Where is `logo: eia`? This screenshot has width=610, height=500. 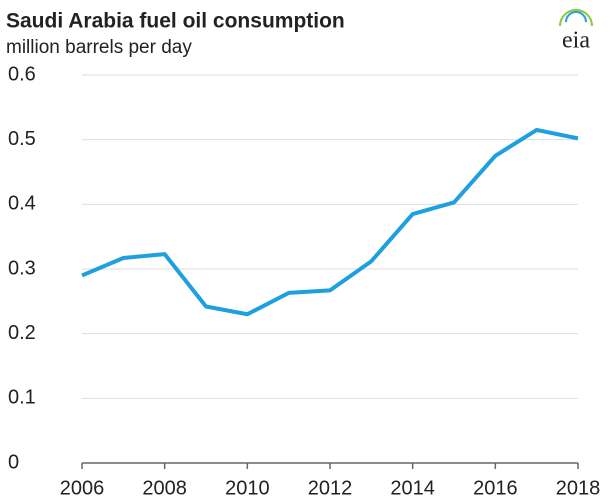 logo: eia is located at coordinates (576, 31).